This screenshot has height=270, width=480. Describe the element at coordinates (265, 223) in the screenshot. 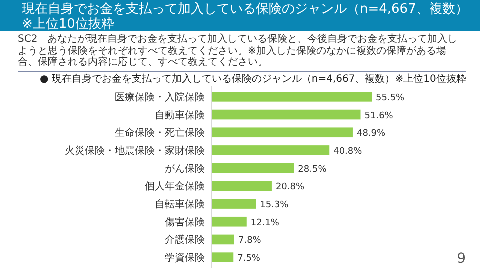

I see `data-label: 12.1%` at that location.